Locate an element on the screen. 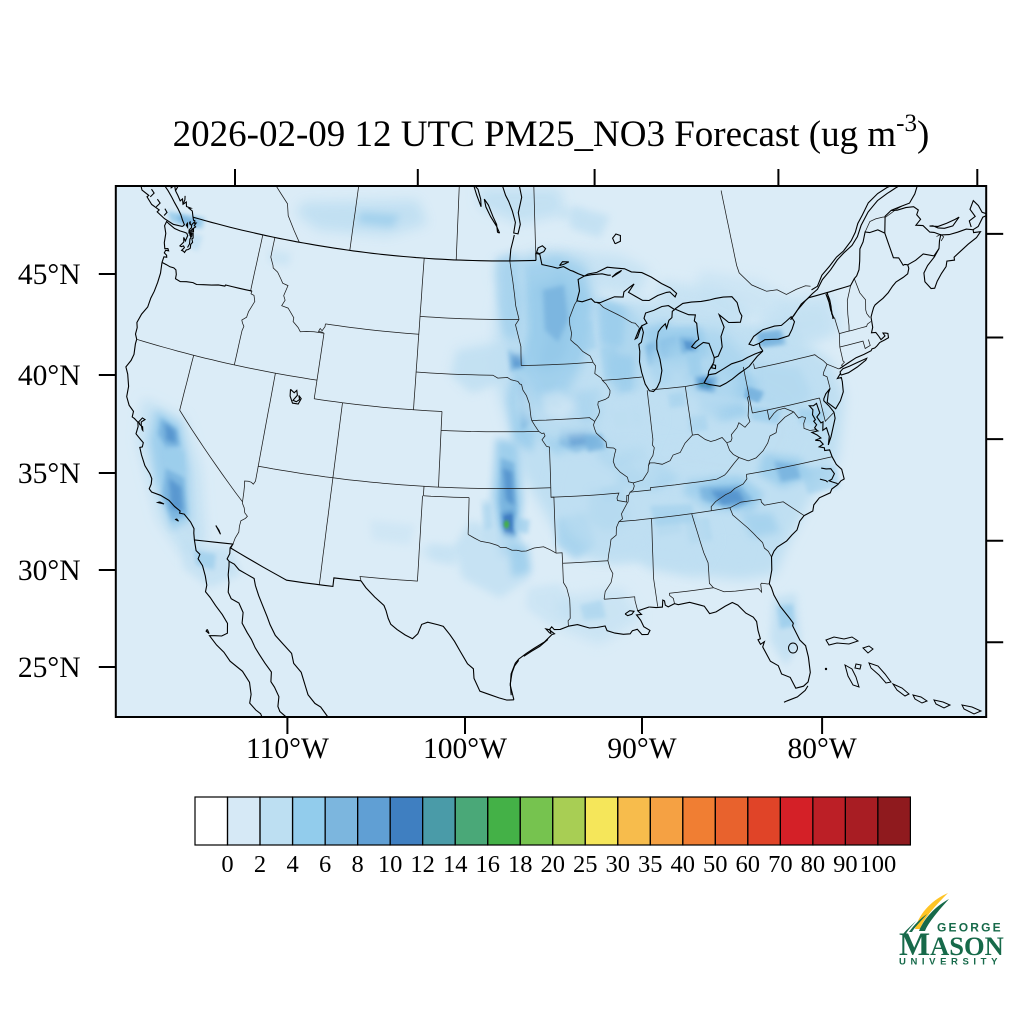 The image size is (1024, 1024). svg-text: 70 is located at coordinates (780, 864).